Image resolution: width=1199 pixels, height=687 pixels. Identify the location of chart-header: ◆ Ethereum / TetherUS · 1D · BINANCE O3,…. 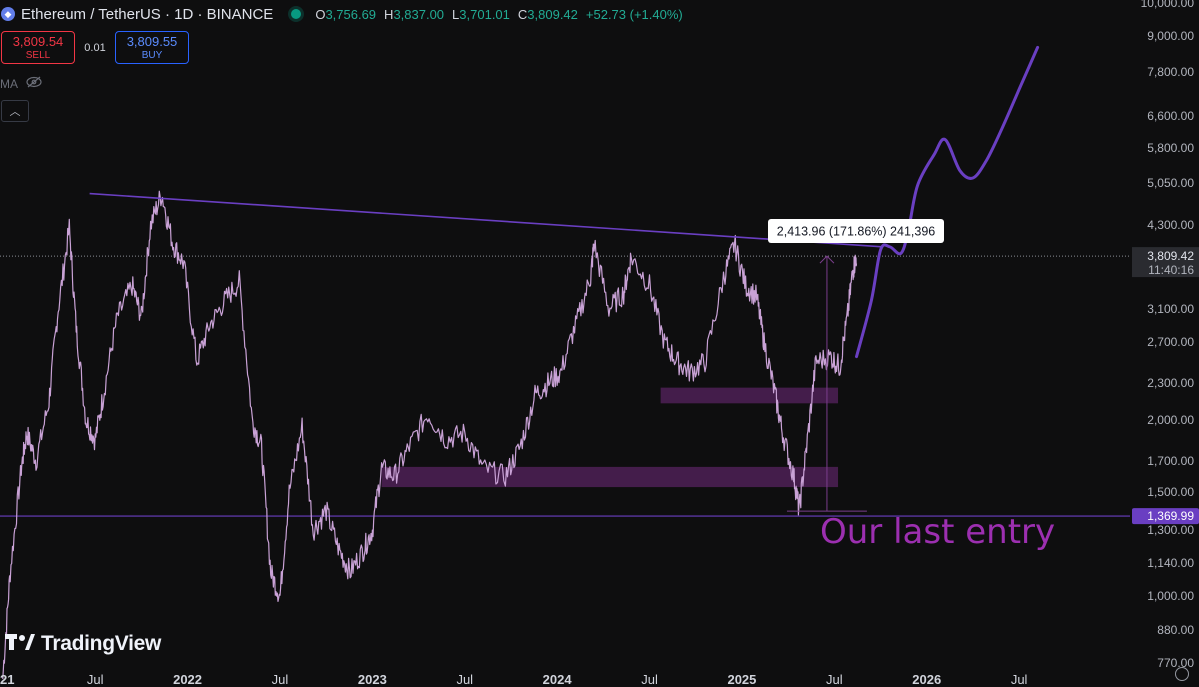
(341, 14).